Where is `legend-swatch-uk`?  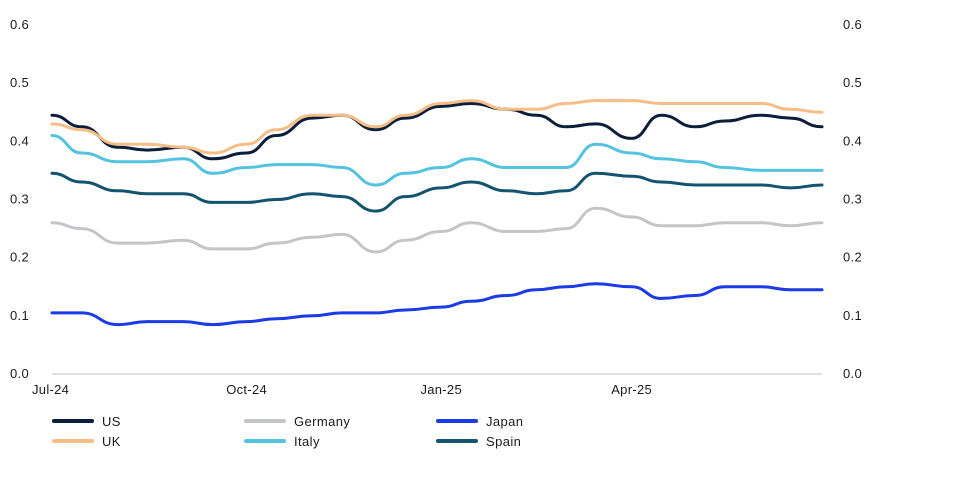
legend-swatch-uk is located at coordinates (73, 441).